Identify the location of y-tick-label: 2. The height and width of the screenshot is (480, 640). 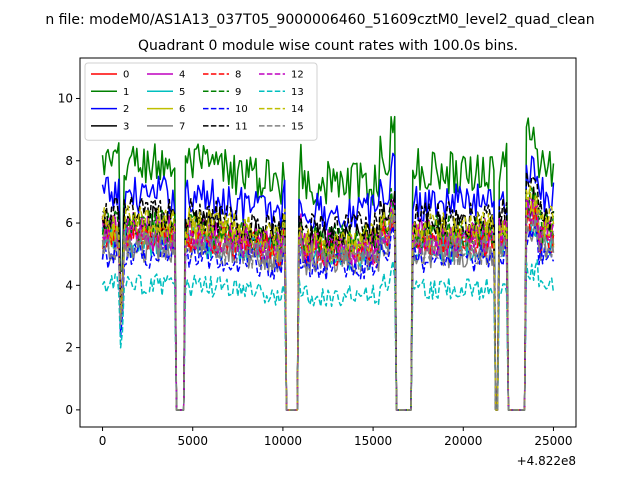
(69, 348).